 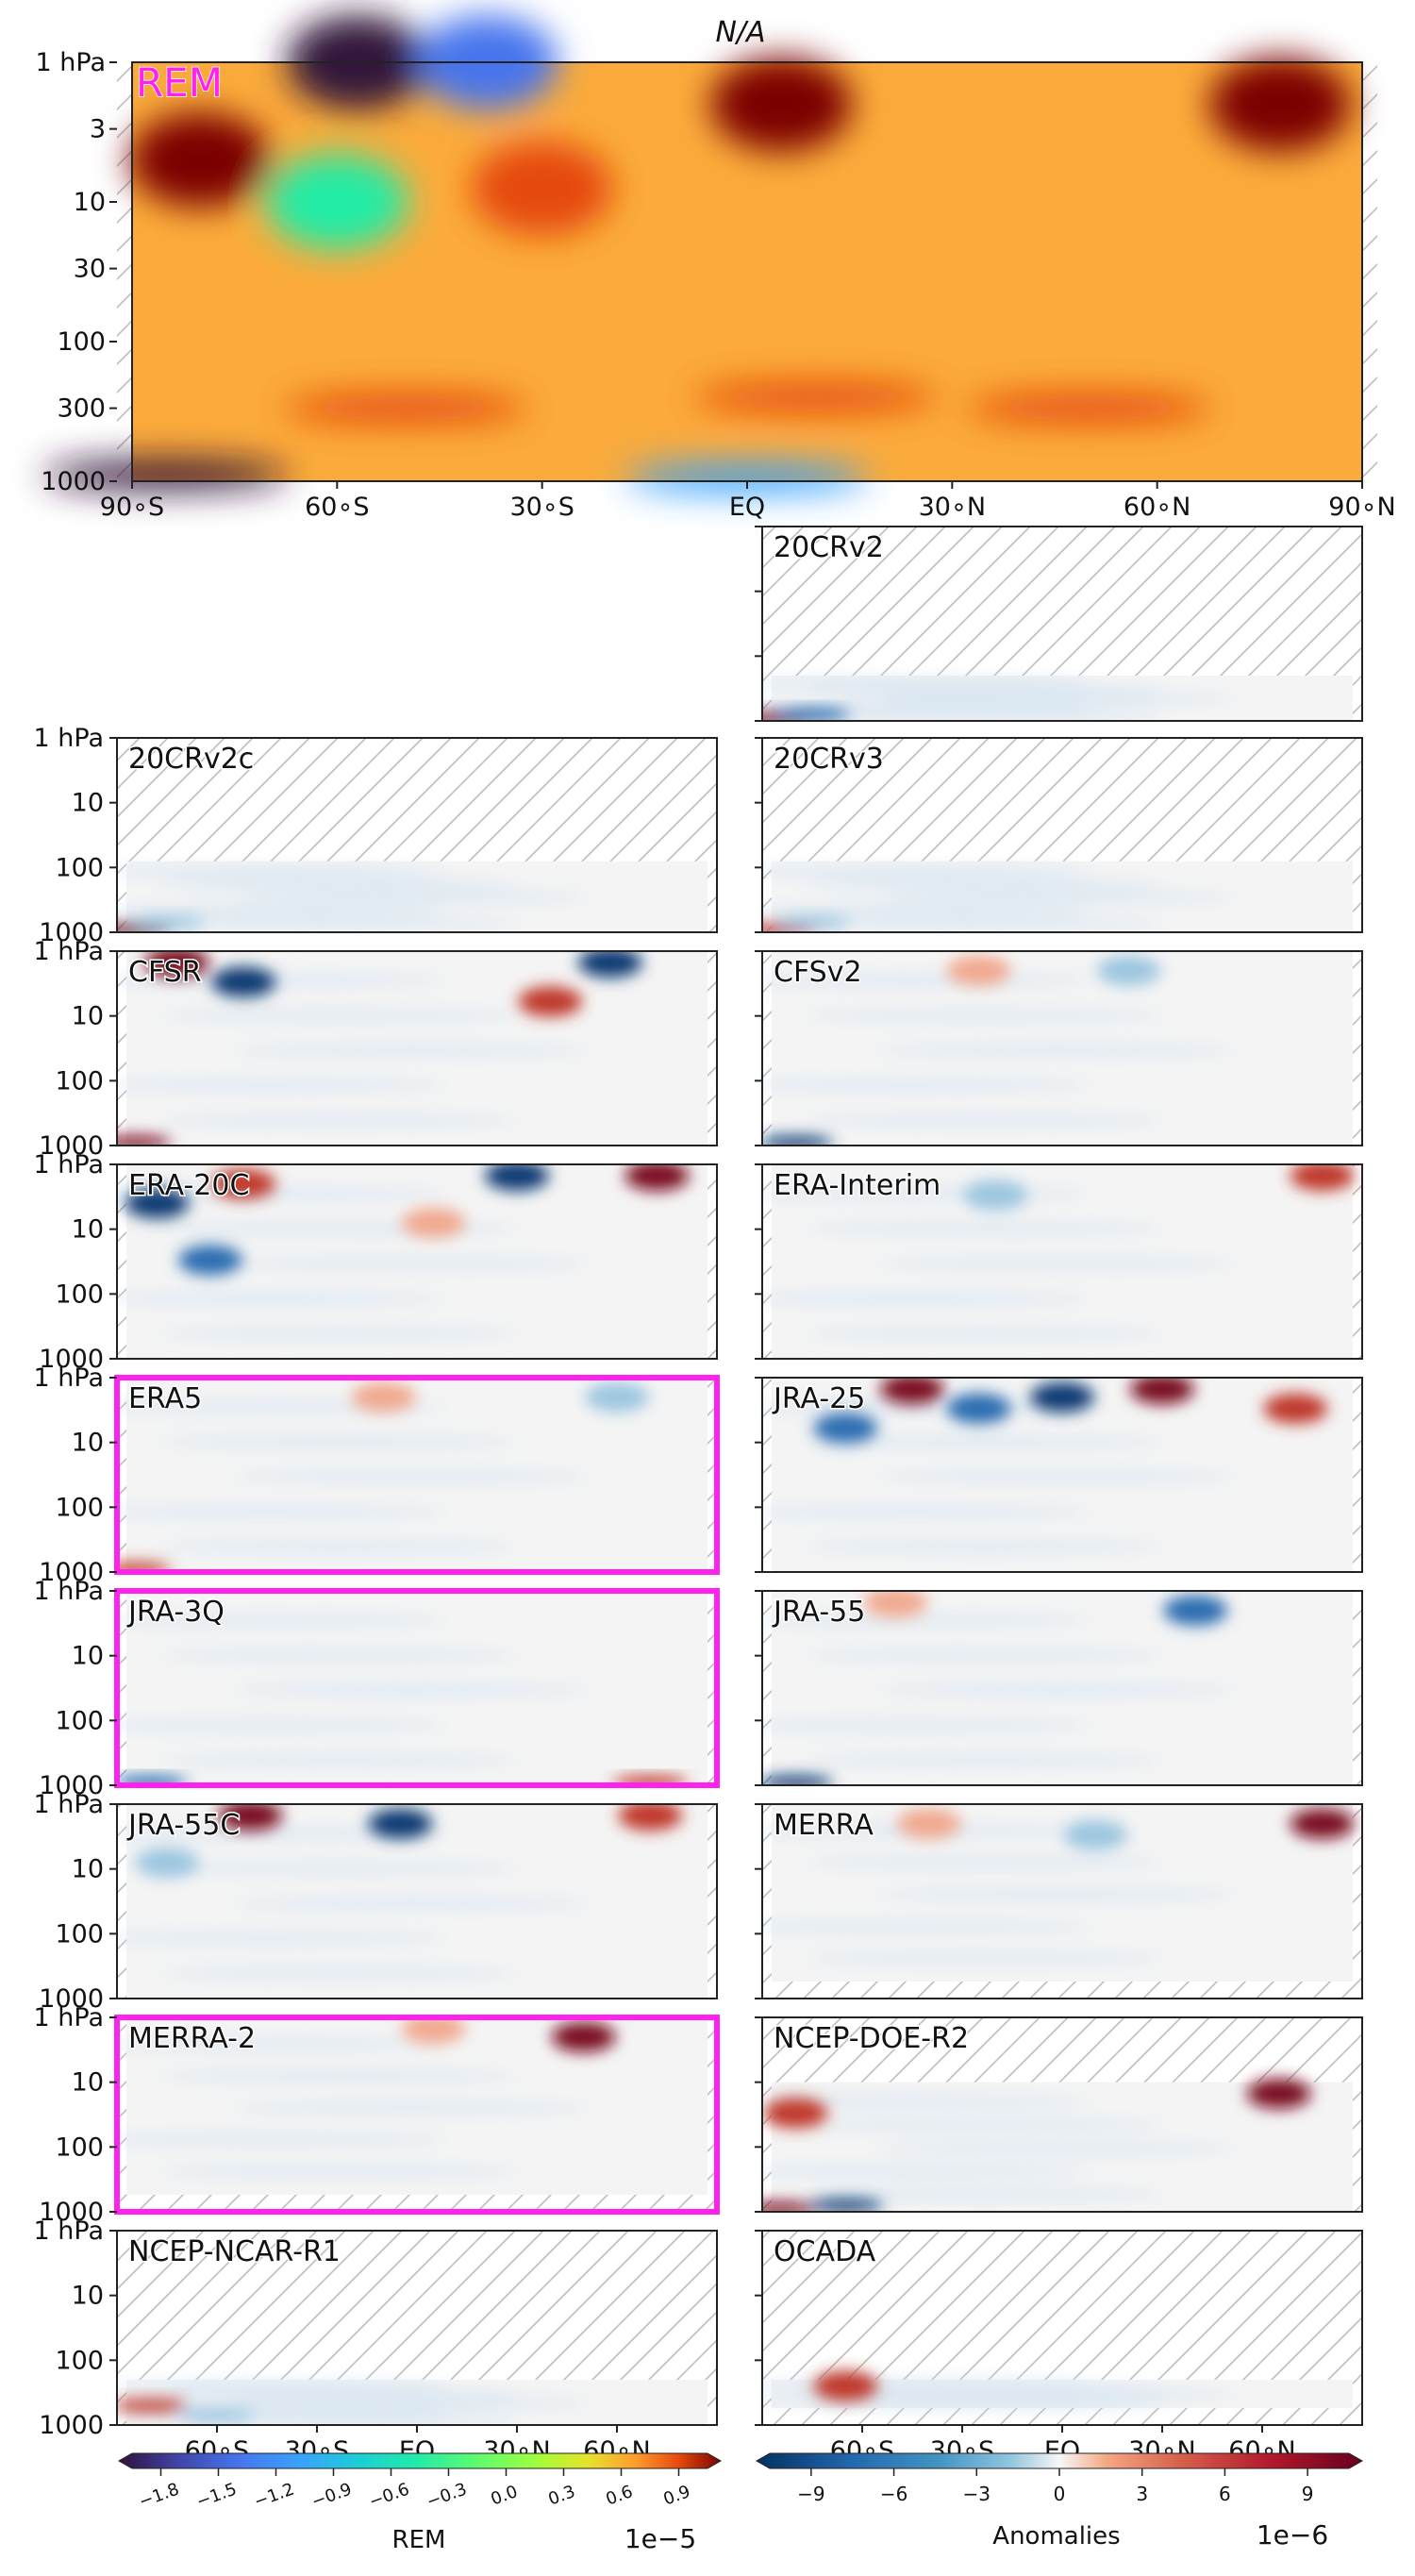 I want to click on colorbar-tick-label: −0.3, so click(x=446, y=2495).